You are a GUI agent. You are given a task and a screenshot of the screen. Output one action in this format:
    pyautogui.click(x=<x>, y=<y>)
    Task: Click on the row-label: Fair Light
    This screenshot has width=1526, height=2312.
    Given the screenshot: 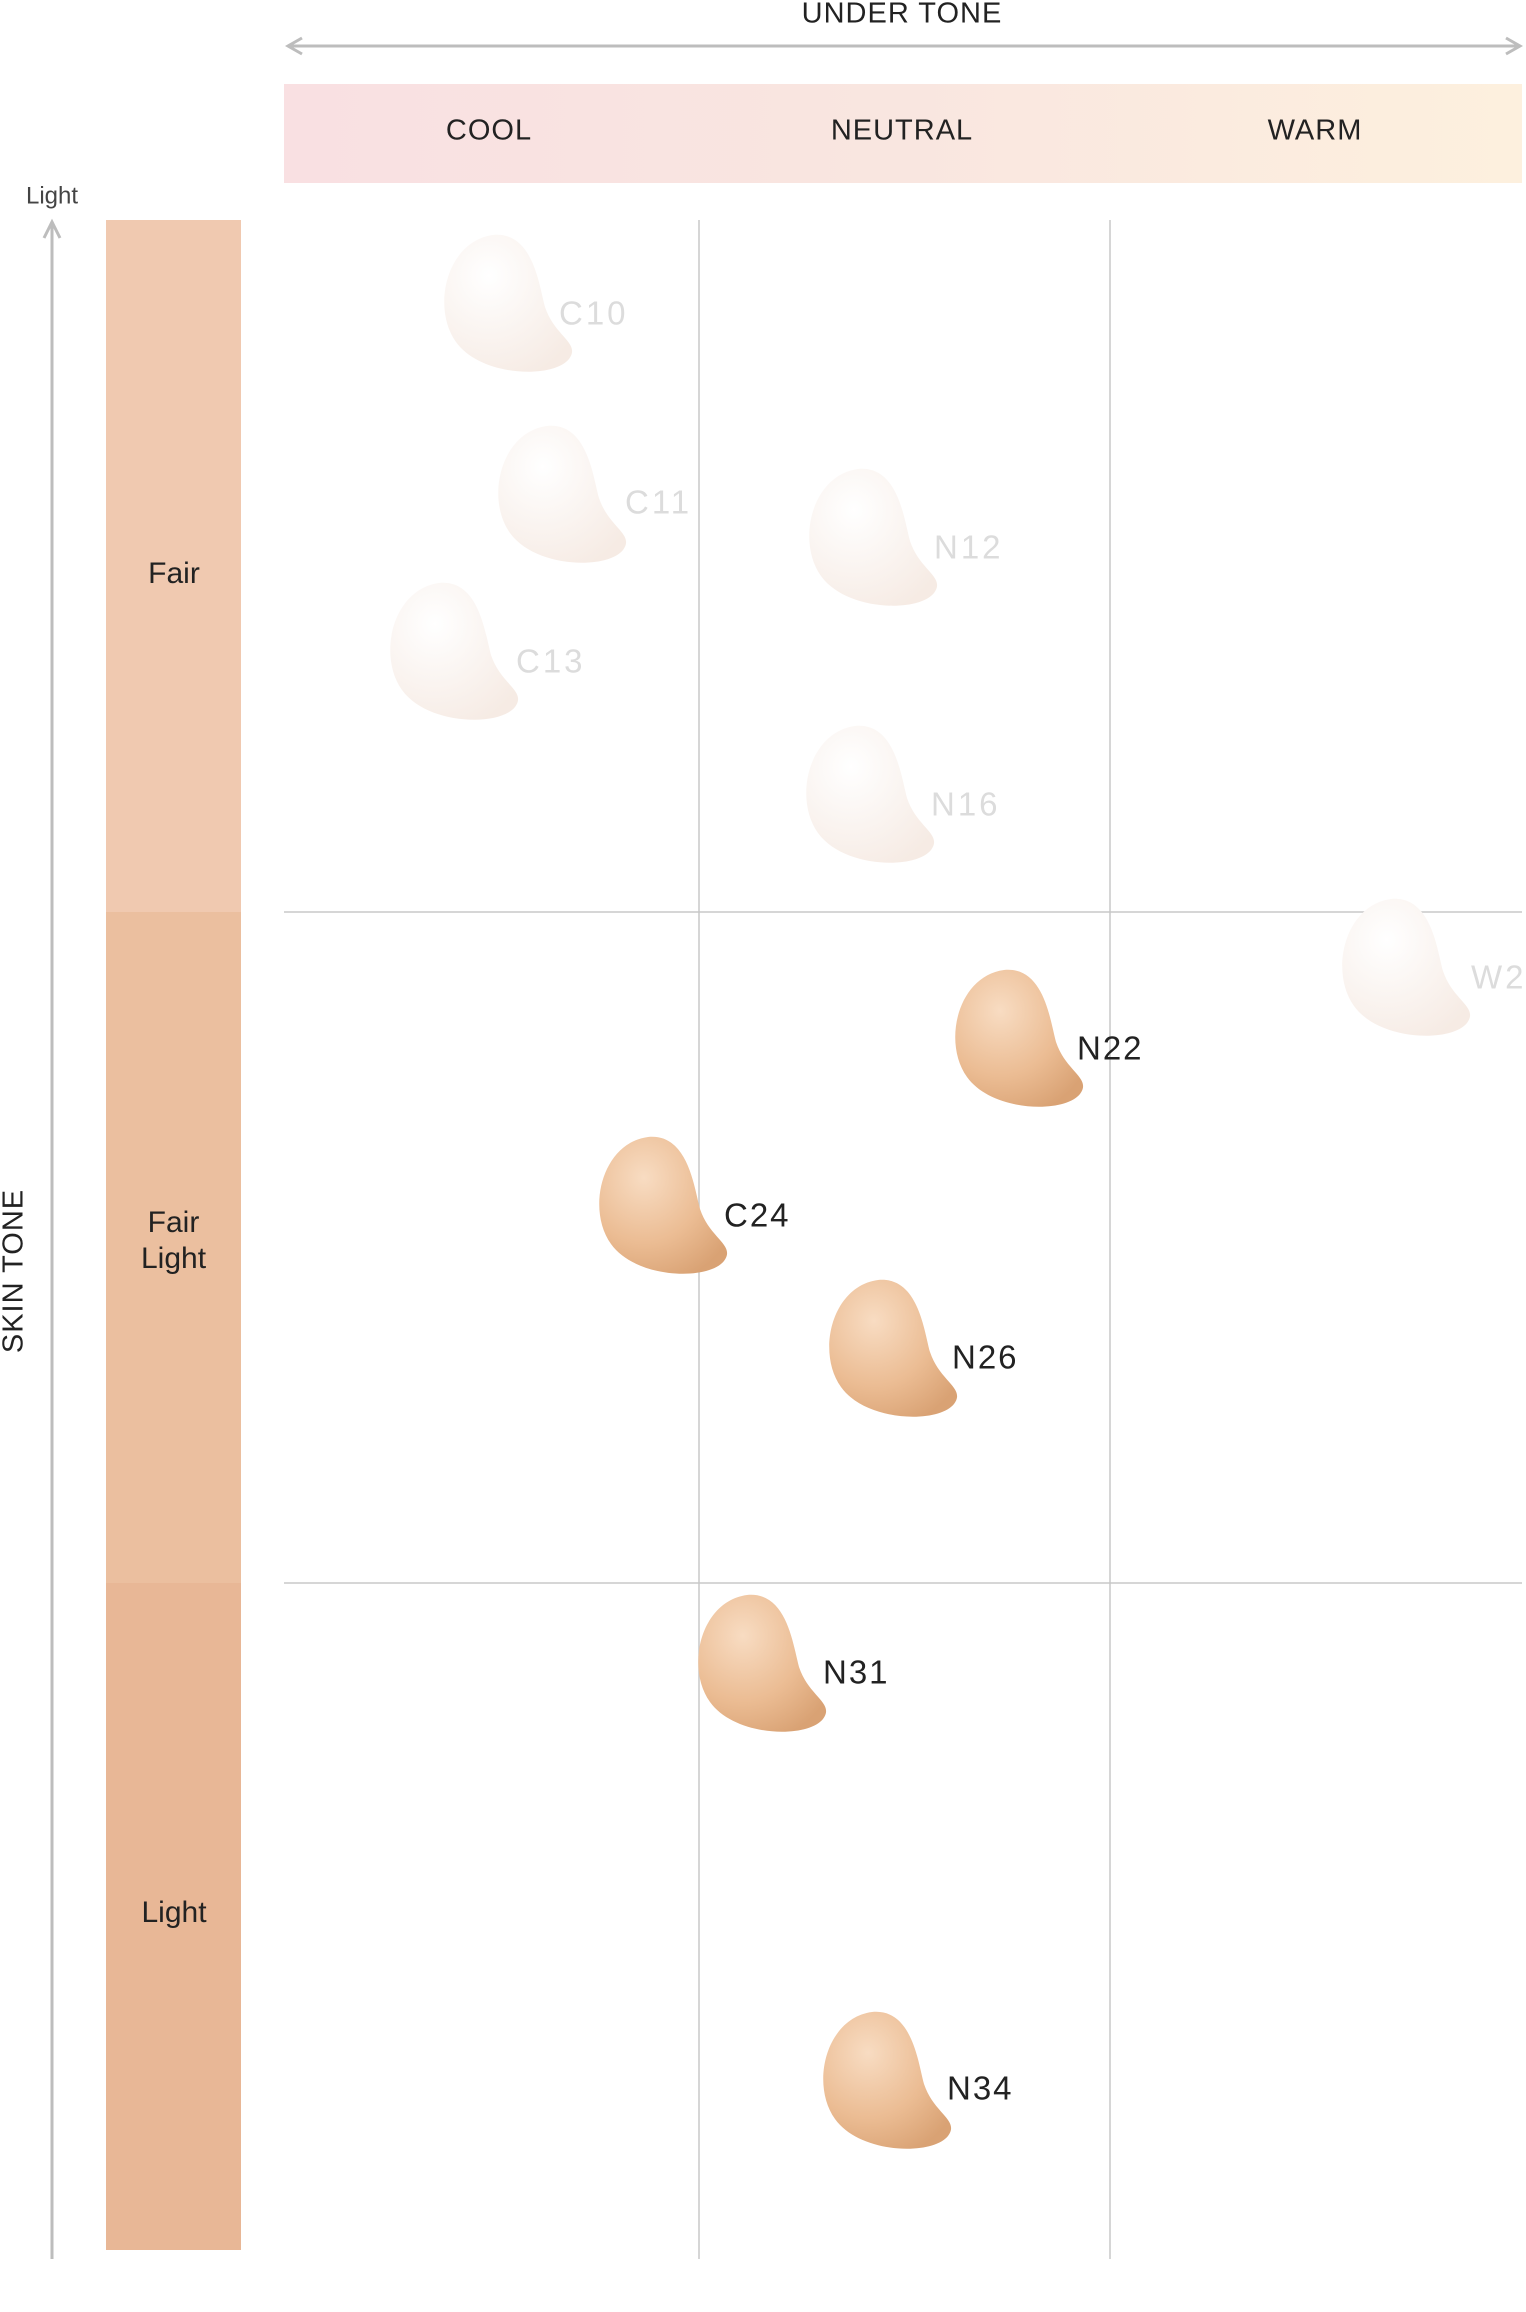 What is the action you would take?
    pyautogui.click(x=173, y=1240)
    